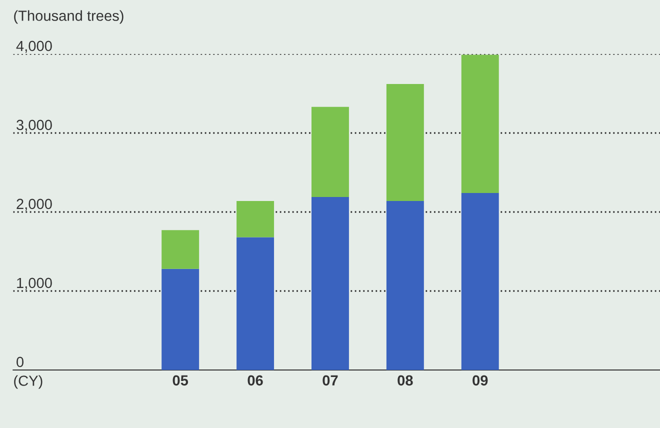 The width and height of the screenshot is (660, 428). I want to click on y-tick-label: 0, so click(20, 362).